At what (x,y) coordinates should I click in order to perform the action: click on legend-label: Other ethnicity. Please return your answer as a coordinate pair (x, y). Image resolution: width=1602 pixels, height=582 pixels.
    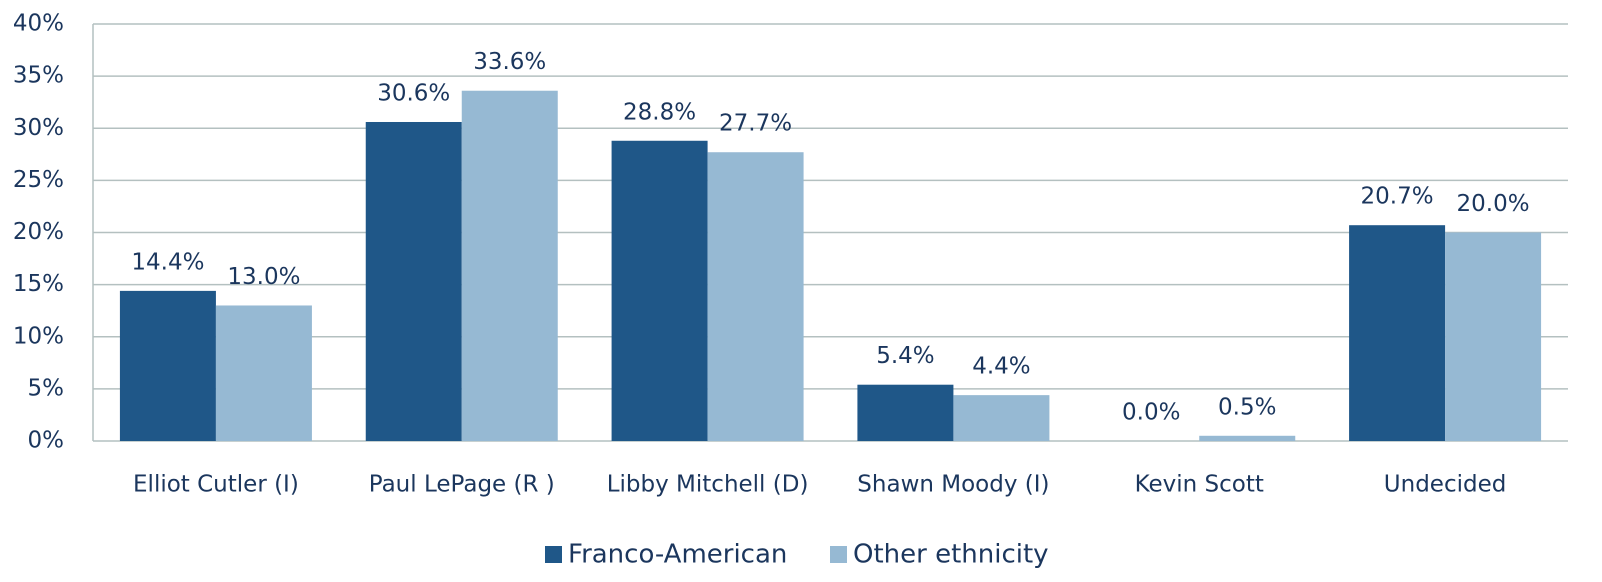
    Looking at the image, I should click on (951, 555).